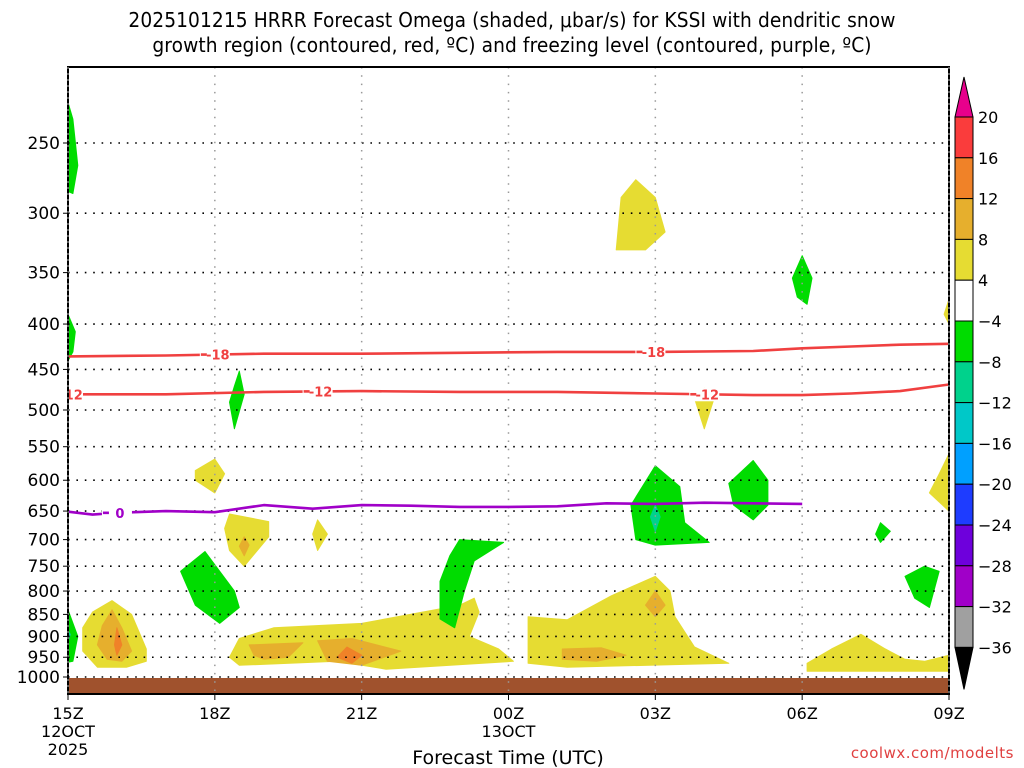 The height and width of the screenshot is (768, 1024). I want to click on colorbar-label: −16, so click(995, 443).